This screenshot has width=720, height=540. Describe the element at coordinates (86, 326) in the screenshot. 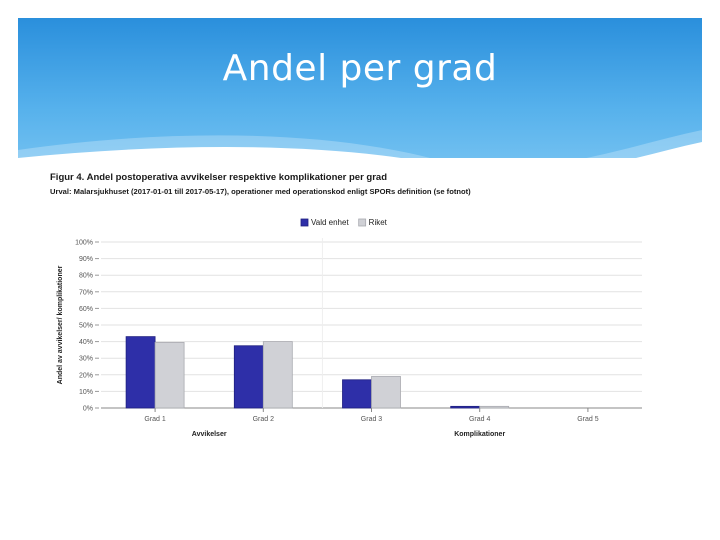

I see `y-tick-label: 50%` at that location.